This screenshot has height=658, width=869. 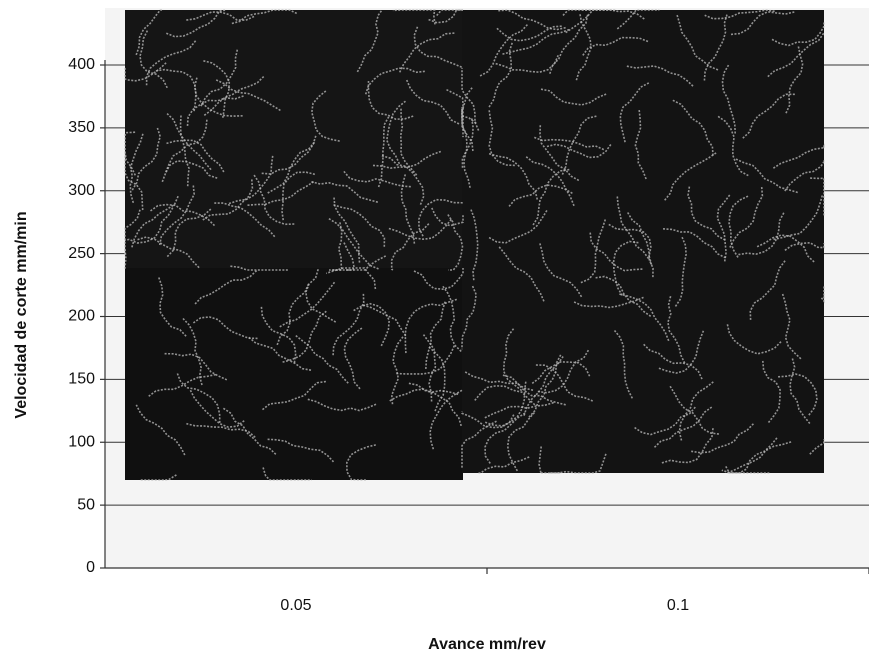 What do you see at coordinates (21, 314) in the screenshot?
I see `y-axis-title: Velocidad de corte mm/min` at bounding box center [21, 314].